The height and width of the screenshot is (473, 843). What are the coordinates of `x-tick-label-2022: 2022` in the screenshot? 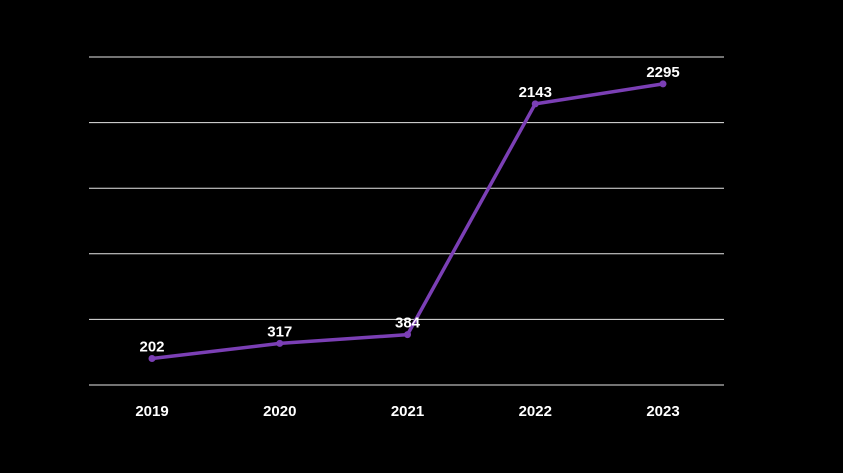 It's located at (535, 411).